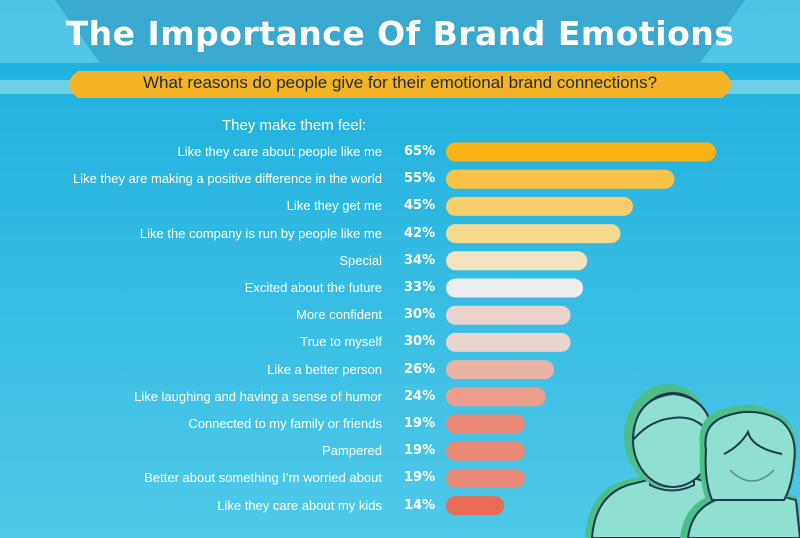  Describe the element at coordinates (339, 315) in the screenshot. I see `category-label: More confident` at that location.